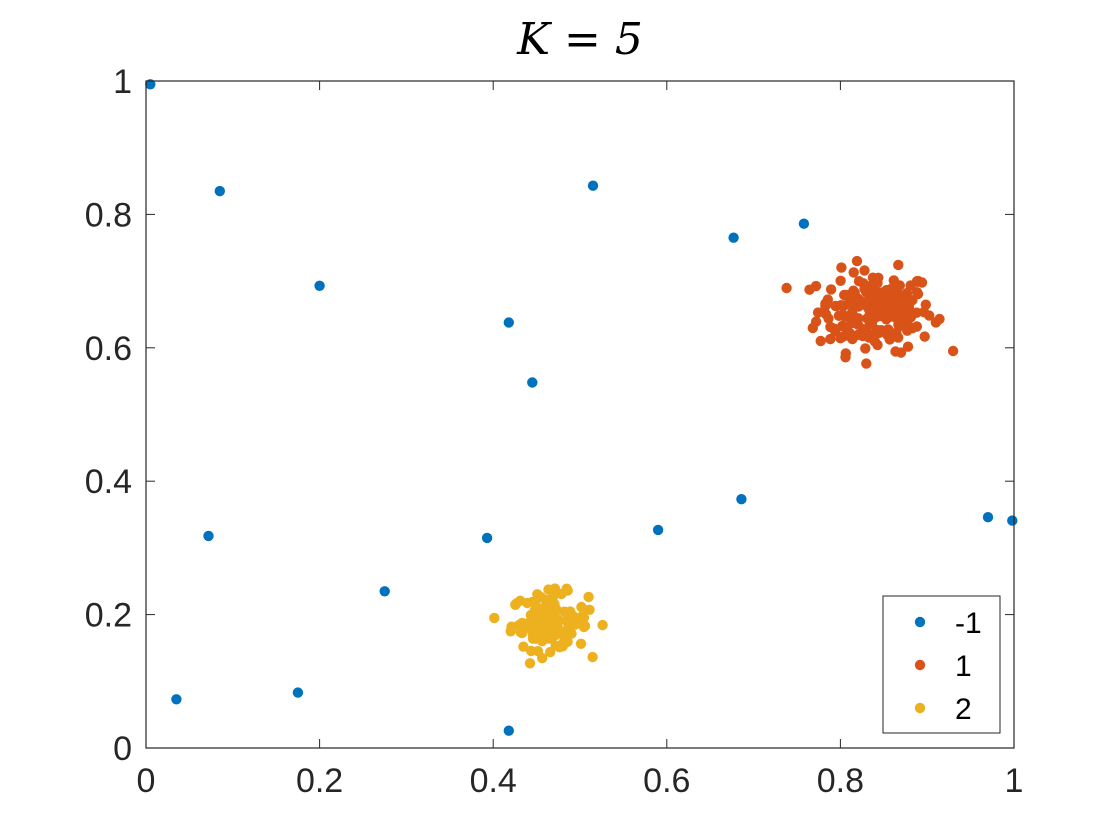 The width and height of the screenshot is (1120, 840). Describe the element at coordinates (122, 749) in the screenshot. I see `y-tick-label: 0` at that location.